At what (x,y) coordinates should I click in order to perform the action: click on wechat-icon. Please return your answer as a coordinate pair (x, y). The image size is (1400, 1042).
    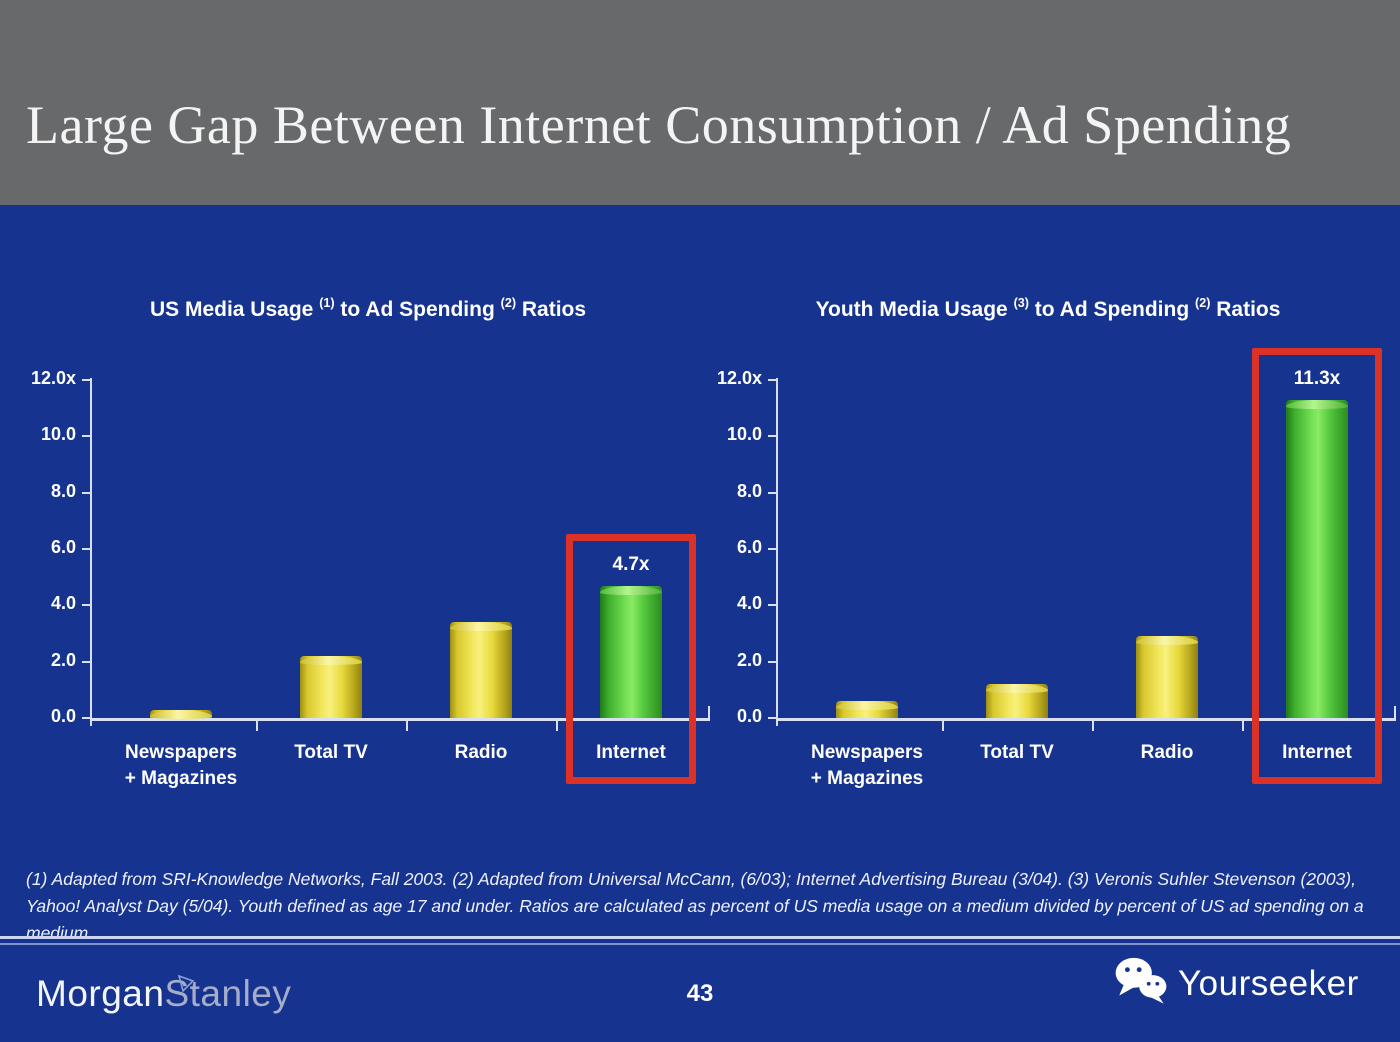
    Looking at the image, I should click on (1141, 983).